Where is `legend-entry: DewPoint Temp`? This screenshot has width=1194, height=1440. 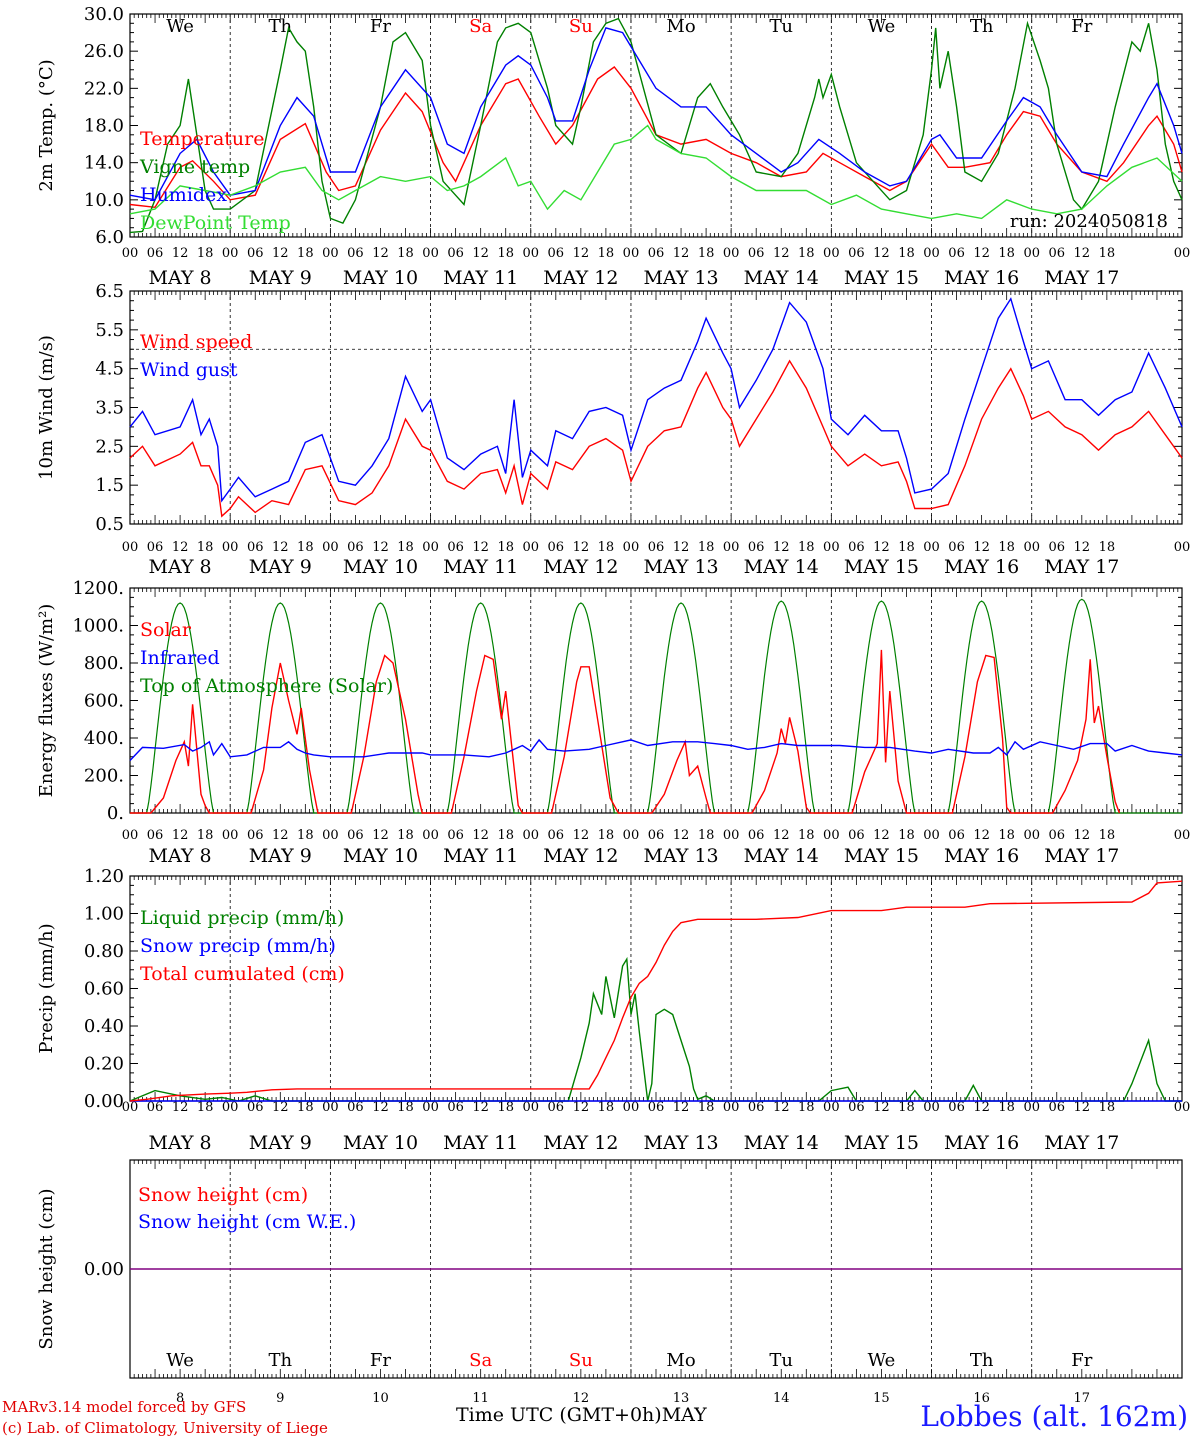 legend-entry: DewPoint Temp is located at coordinates (215, 223).